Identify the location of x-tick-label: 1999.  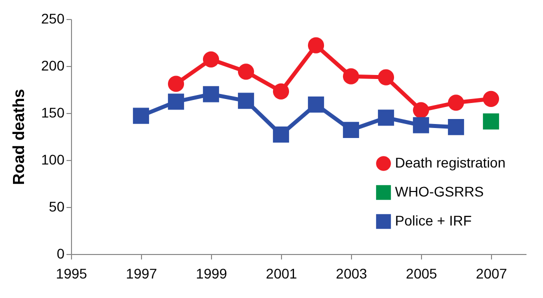
(212, 274).